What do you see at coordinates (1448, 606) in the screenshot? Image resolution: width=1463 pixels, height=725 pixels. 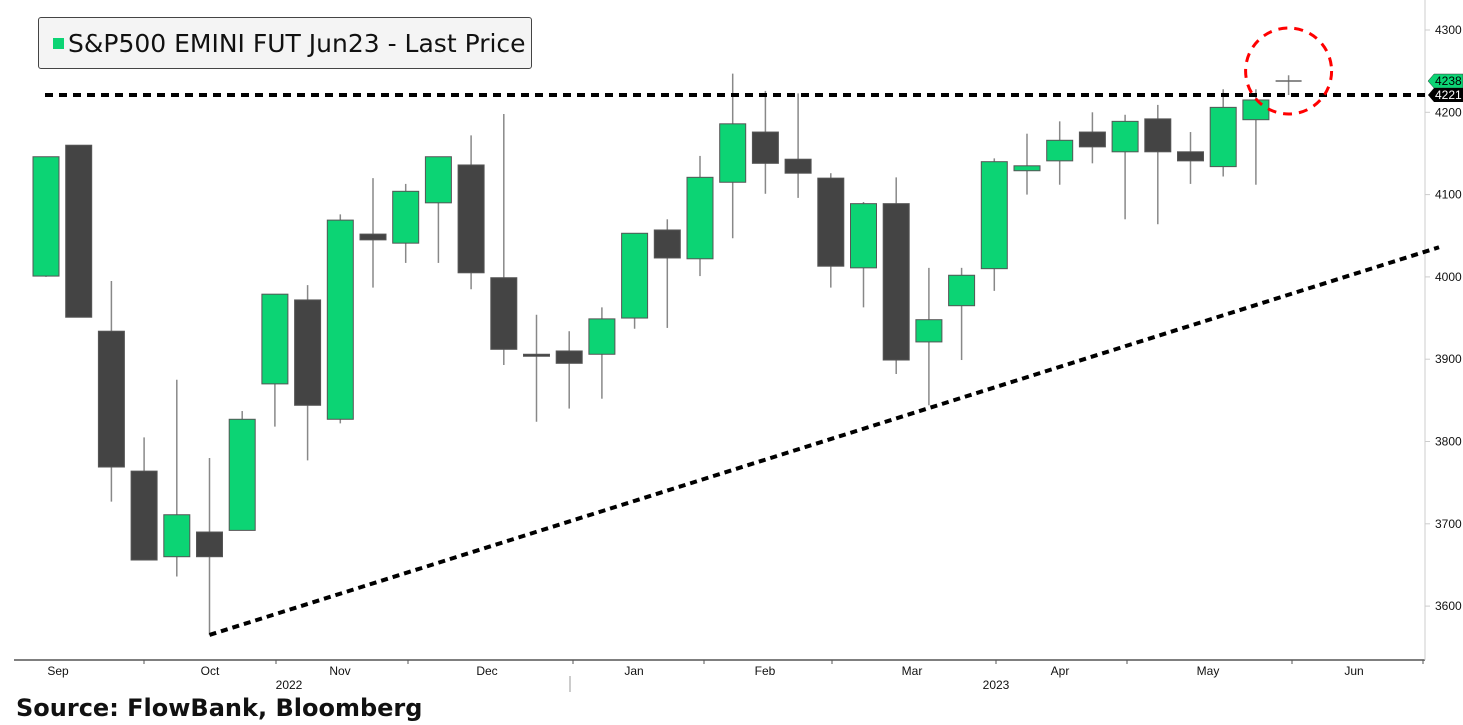 I see `y-tick-label: 3600` at bounding box center [1448, 606].